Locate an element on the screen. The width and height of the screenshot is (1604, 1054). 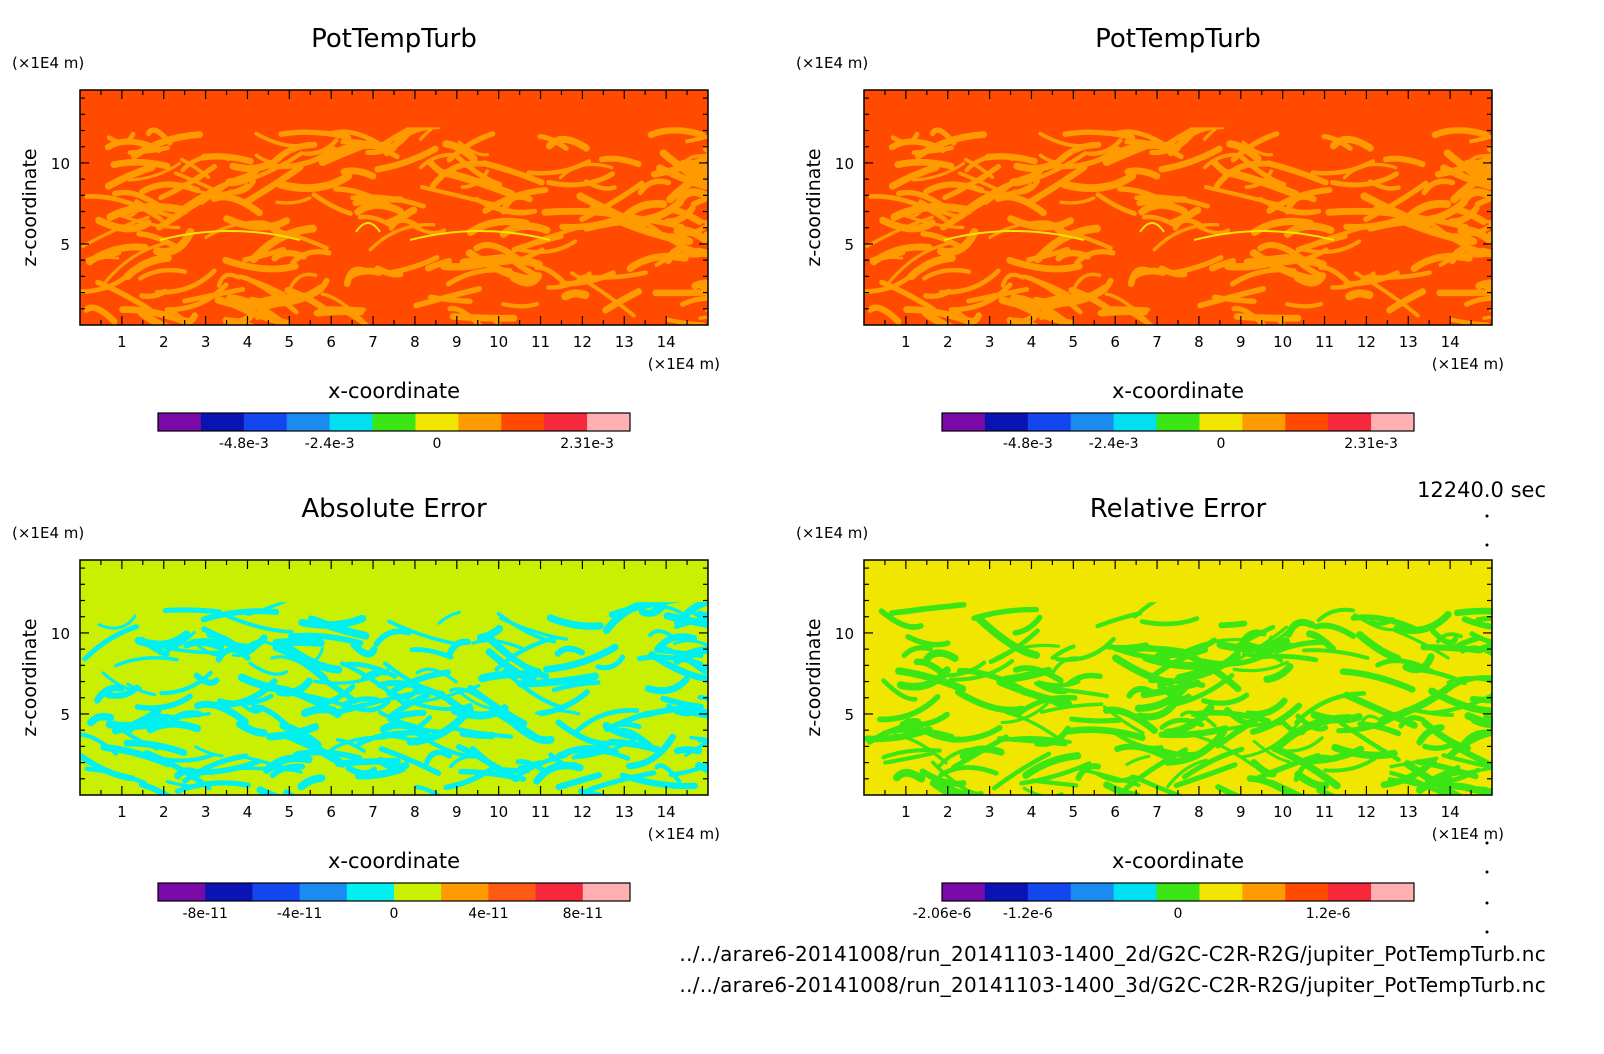
colorbar-tick-label: 2.31e-3 is located at coordinates (587, 444).